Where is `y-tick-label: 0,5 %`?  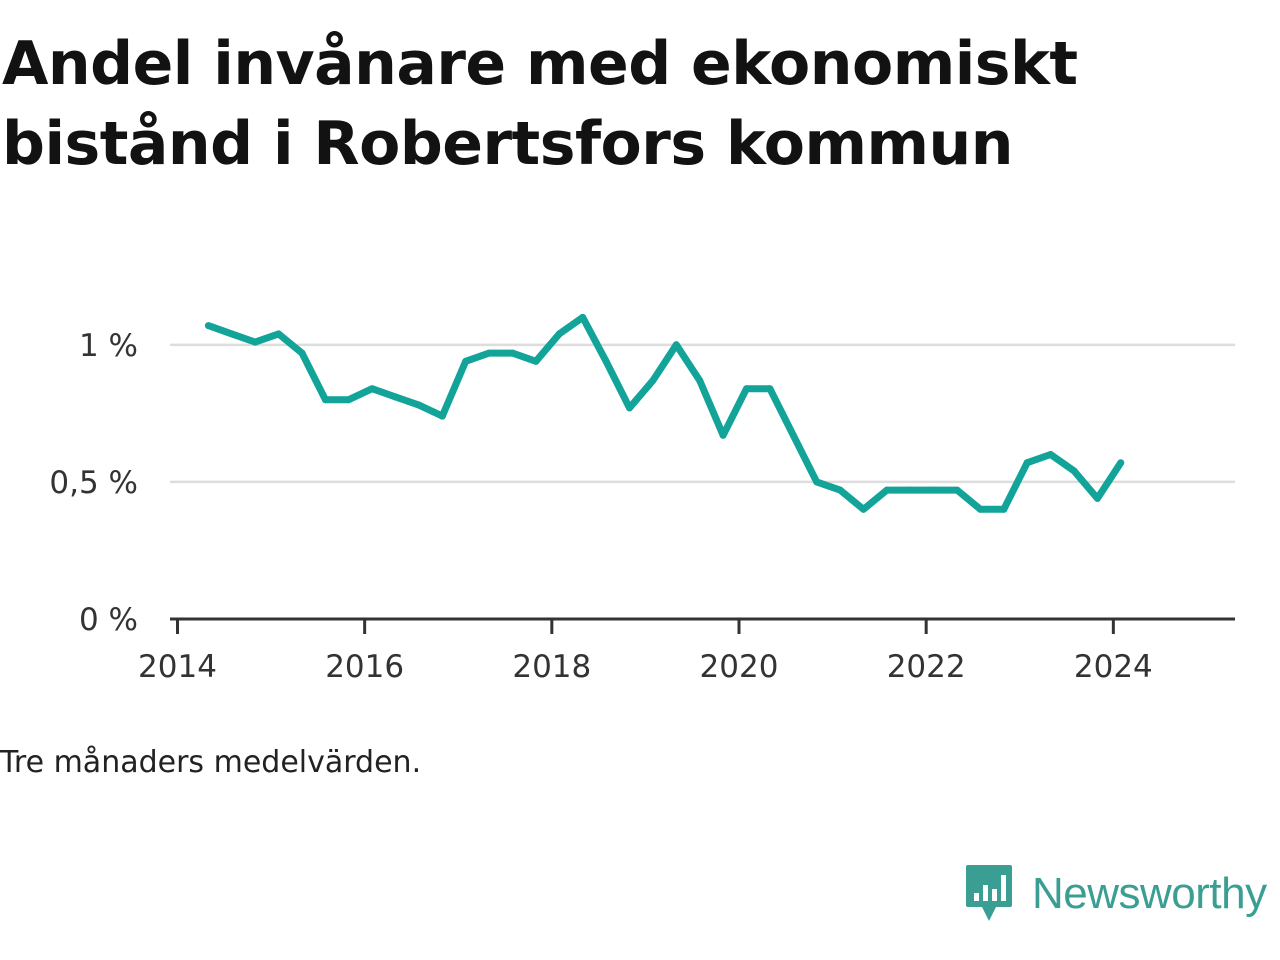
y-tick-label: 0,5 % is located at coordinates (93, 483).